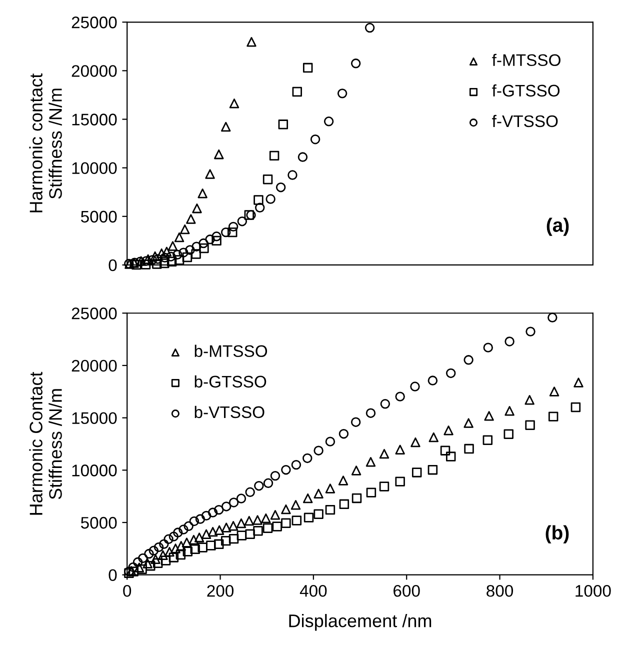  Describe the element at coordinates (526, 90) in the screenshot. I see `legend-label: f-GTSSO` at that location.